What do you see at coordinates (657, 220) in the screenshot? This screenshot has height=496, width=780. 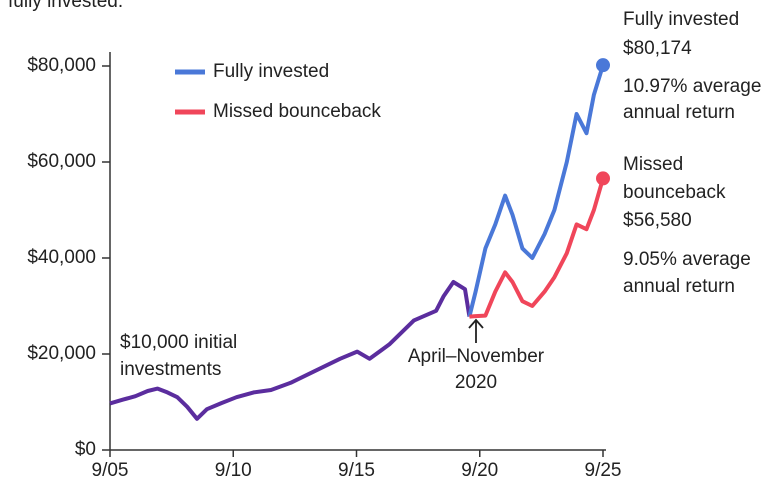 I see `value-label: $56,580` at bounding box center [657, 220].